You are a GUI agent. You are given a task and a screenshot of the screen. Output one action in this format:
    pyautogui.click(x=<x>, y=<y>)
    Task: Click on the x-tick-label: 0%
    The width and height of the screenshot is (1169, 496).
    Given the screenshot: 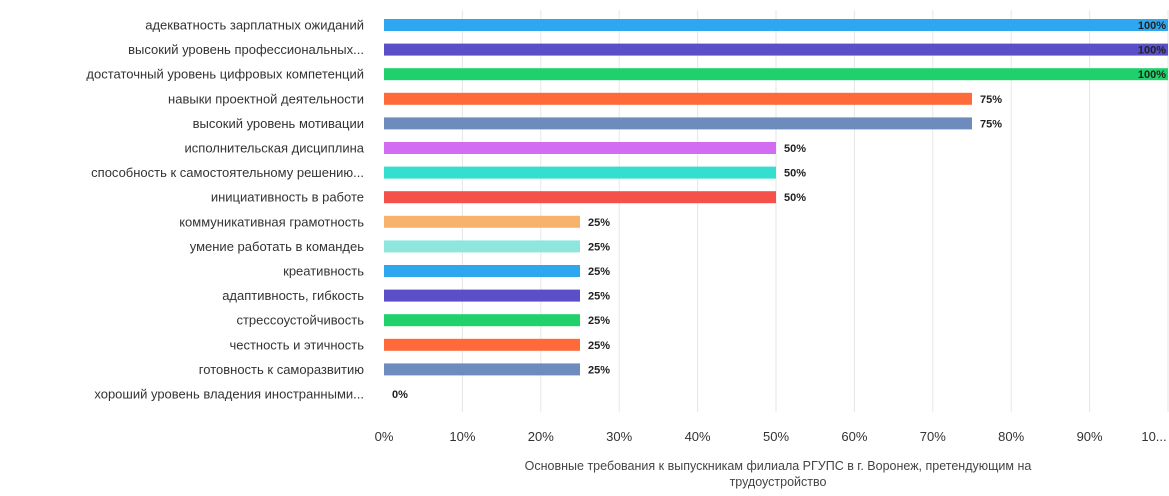 What is the action you would take?
    pyautogui.click(x=384, y=436)
    